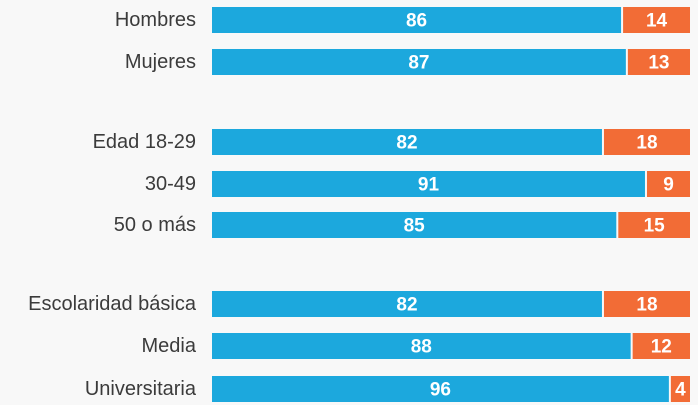  I want to click on category-label: Media, so click(169, 346).